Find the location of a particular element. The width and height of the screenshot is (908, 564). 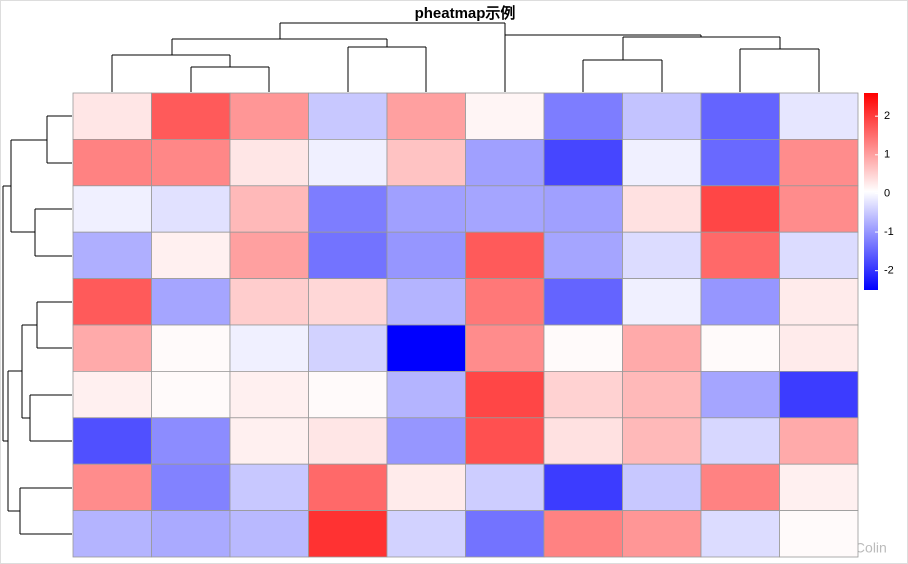

legend-tick-label: -2 is located at coordinates (889, 271).